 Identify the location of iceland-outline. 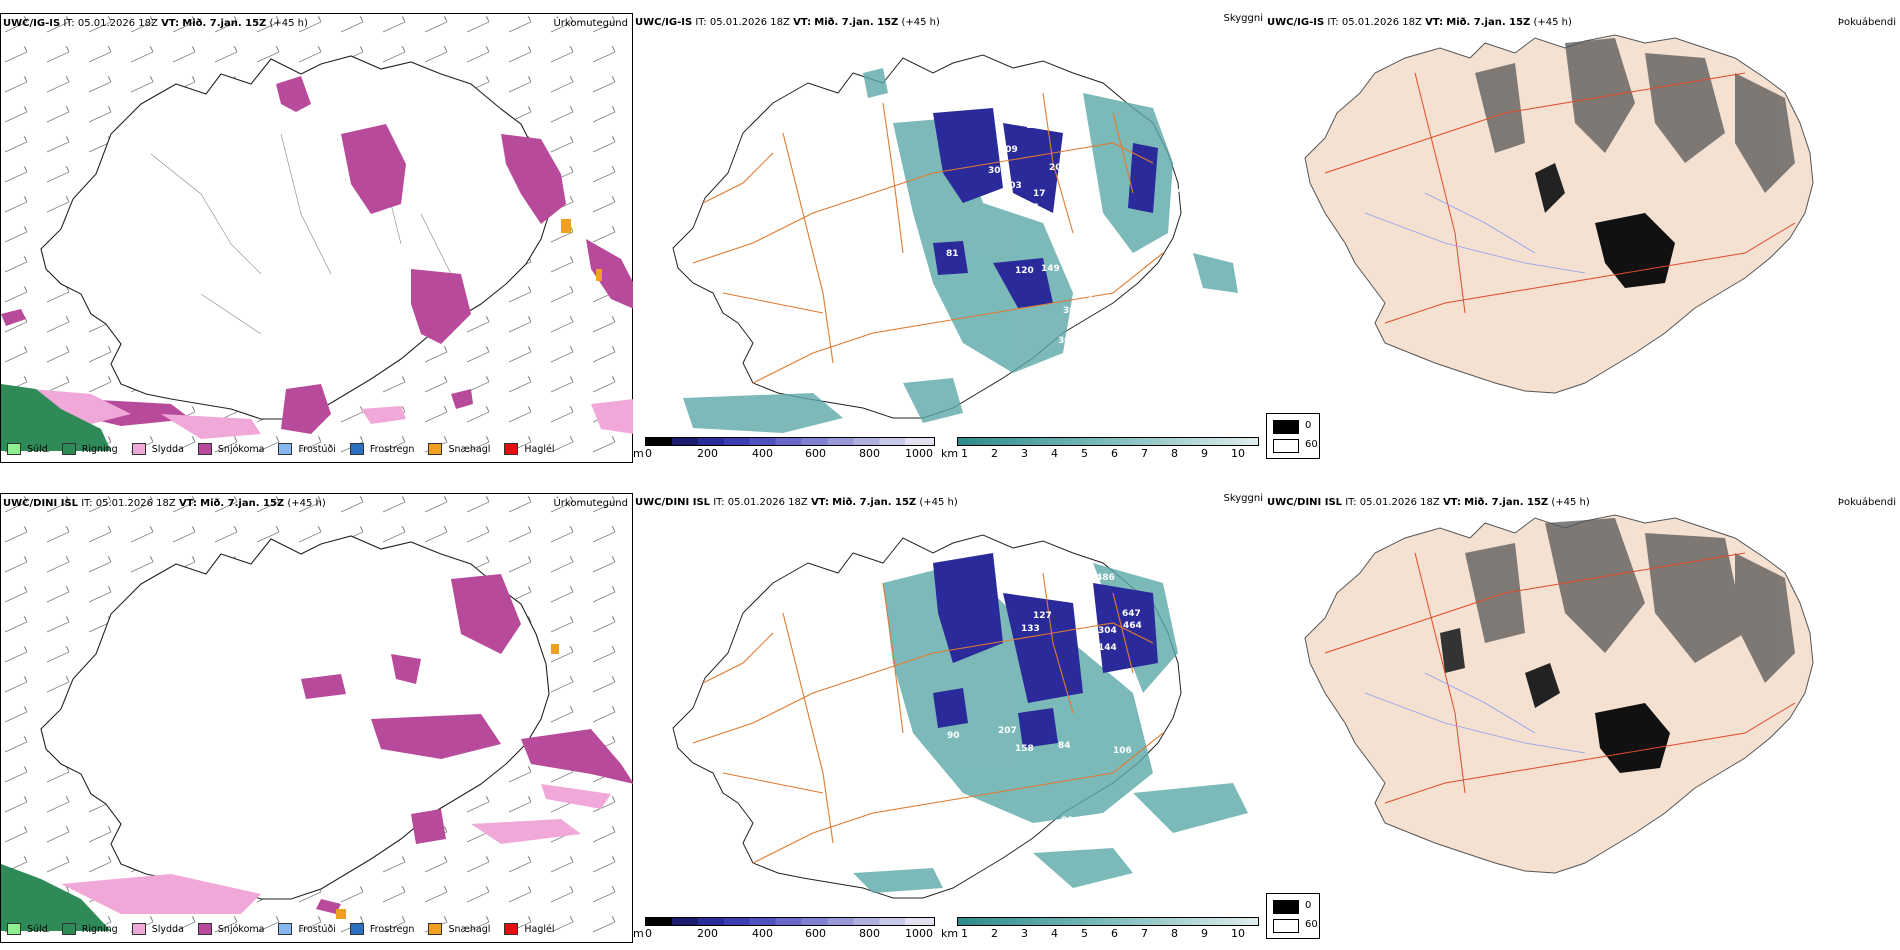
(295, 717).